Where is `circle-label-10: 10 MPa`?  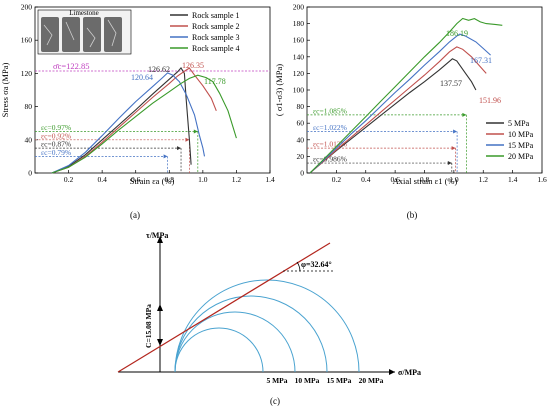 circle-label-10: 10 MPa is located at coordinates (307, 380).